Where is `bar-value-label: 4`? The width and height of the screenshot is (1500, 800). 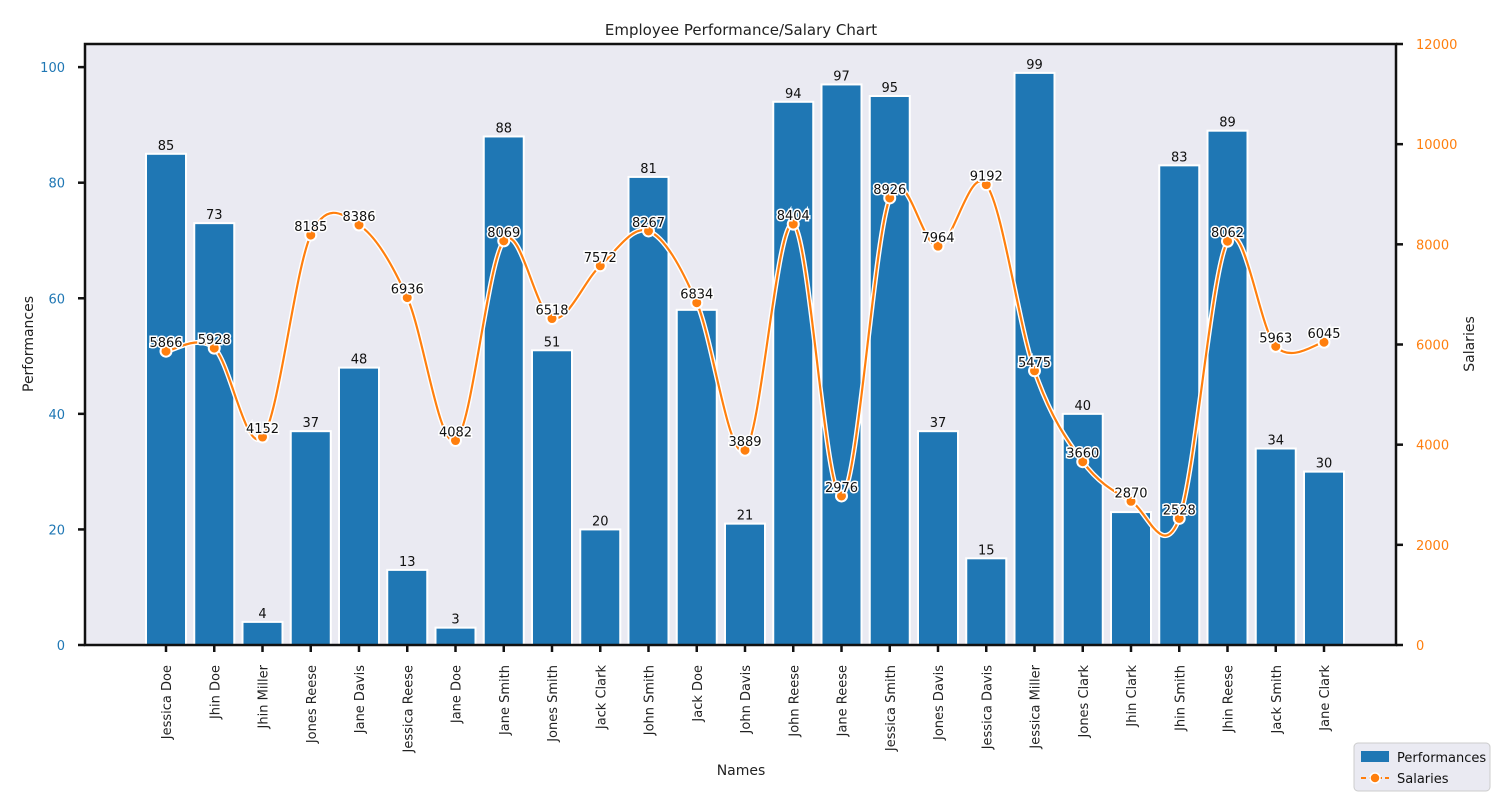 bar-value-label: 4 is located at coordinates (262, 614).